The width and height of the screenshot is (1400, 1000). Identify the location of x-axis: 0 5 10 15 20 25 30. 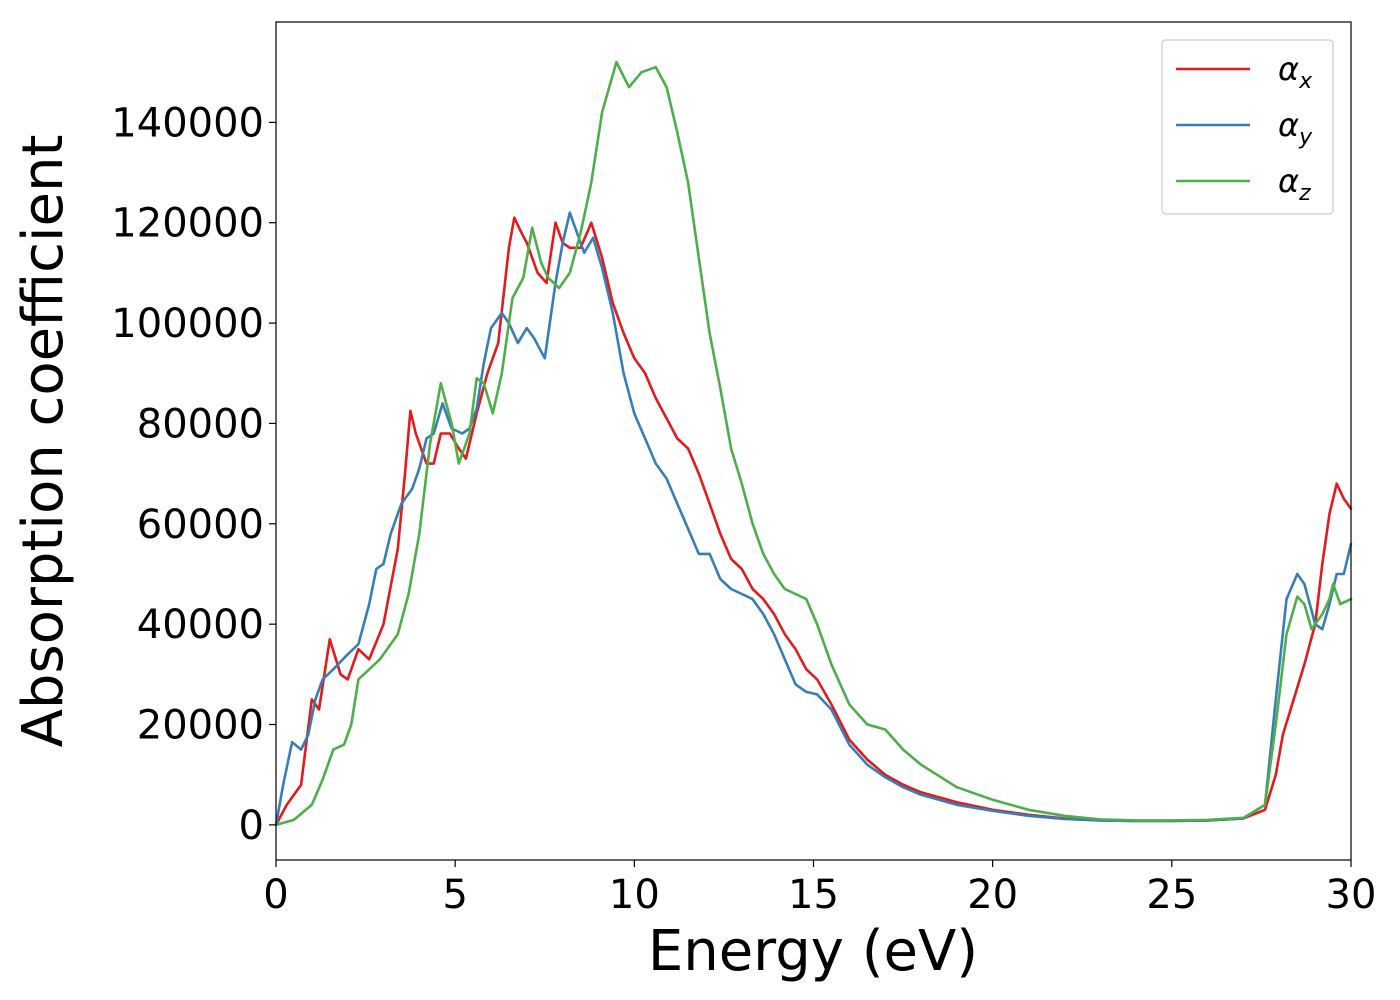
(819, 889).